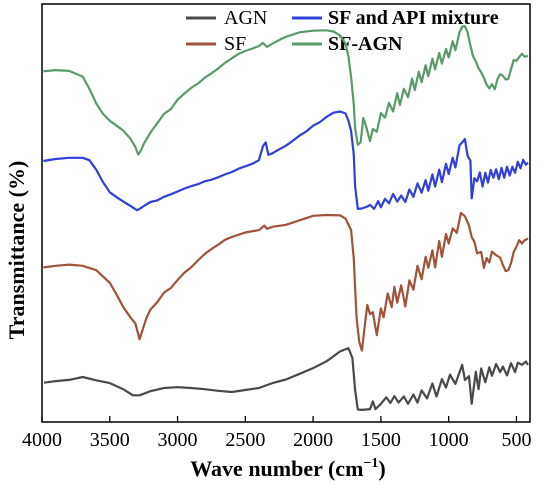 The width and height of the screenshot is (550, 490). Describe the element at coordinates (110, 440) in the screenshot. I see `x-tick-label: 3500` at that location.